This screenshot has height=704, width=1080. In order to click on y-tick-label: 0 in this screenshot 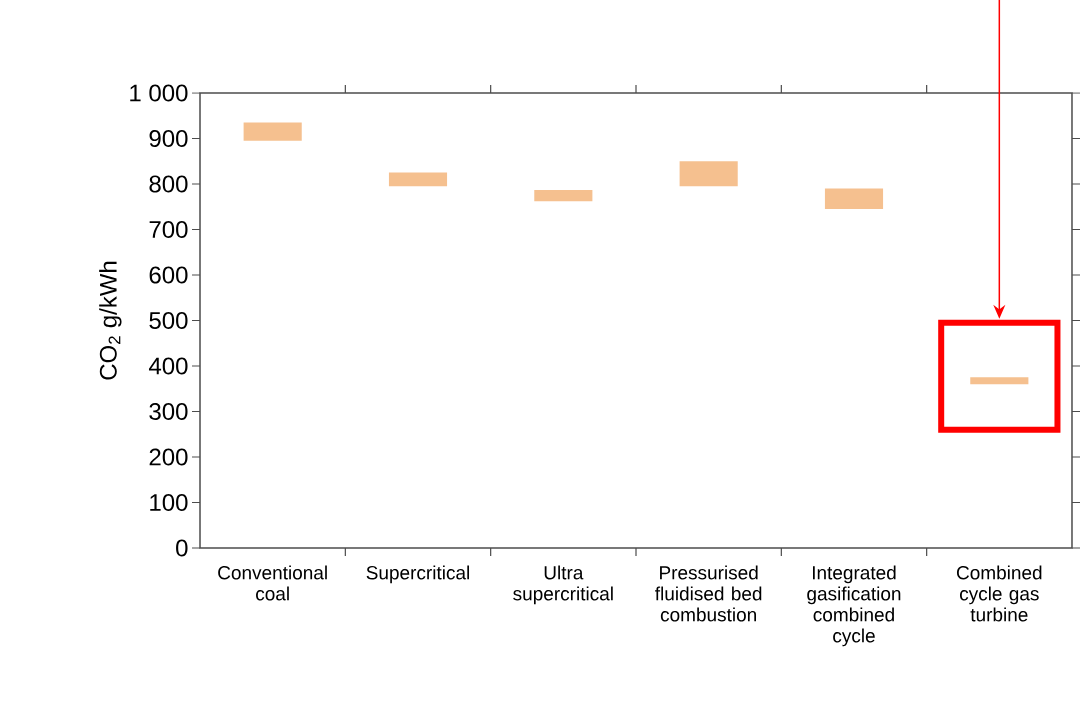, I will do `click(182, 548)`.